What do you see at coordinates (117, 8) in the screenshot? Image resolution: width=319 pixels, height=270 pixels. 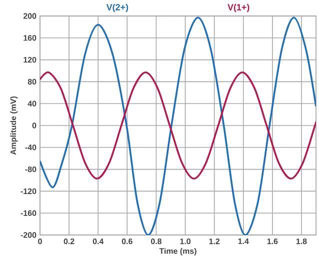 I see `series-label: V(2+)` at bounding box center [117, 8].